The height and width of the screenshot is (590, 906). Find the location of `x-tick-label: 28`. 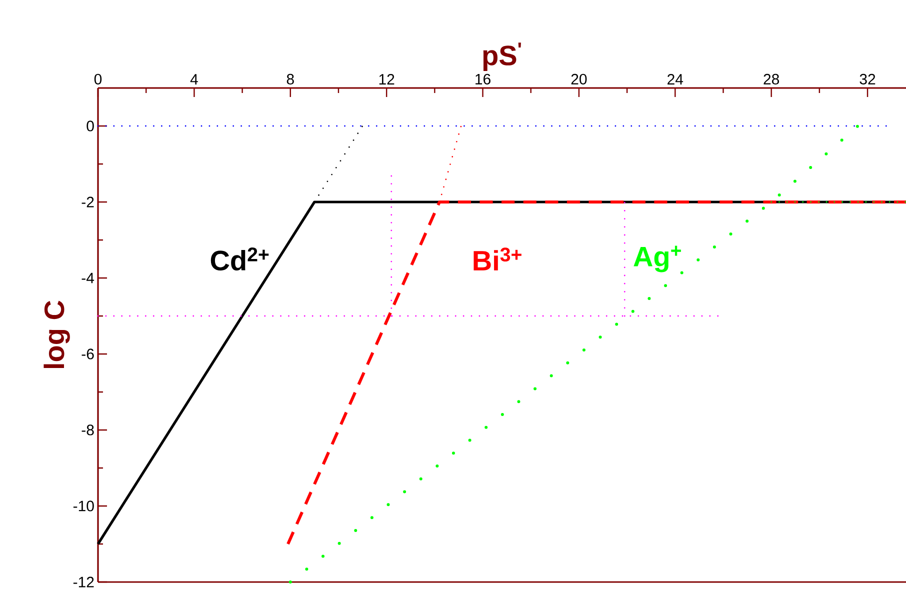

x-tick-label: 28 is located at coordinates (772, 79).